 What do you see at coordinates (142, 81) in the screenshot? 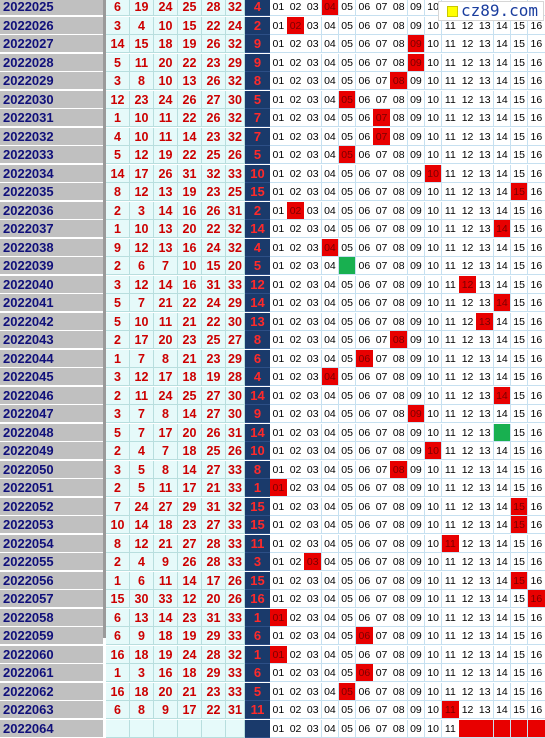
I see `red-ball-number: 8` at bounding box center [142, 81].